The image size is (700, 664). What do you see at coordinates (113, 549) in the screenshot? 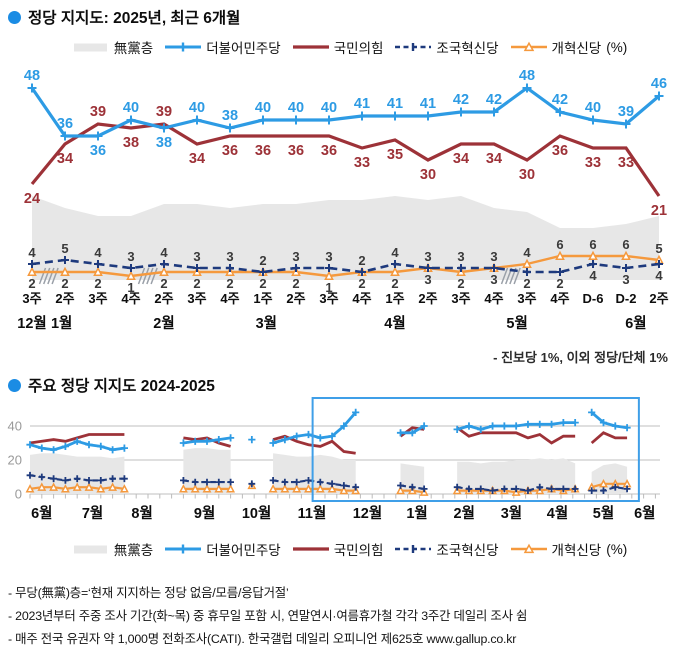
I see `legend-item-1: 無黨층` at bounding box center [113, 549].